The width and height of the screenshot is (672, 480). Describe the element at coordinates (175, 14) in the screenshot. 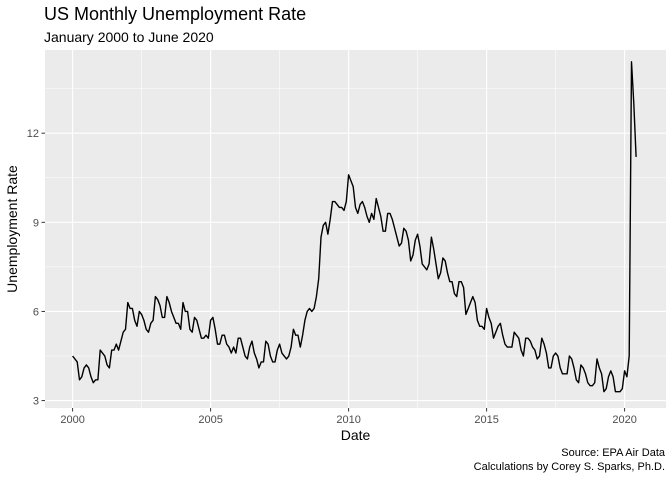

I see `chart-title: US Monthly Unemployment Rate` at that location.